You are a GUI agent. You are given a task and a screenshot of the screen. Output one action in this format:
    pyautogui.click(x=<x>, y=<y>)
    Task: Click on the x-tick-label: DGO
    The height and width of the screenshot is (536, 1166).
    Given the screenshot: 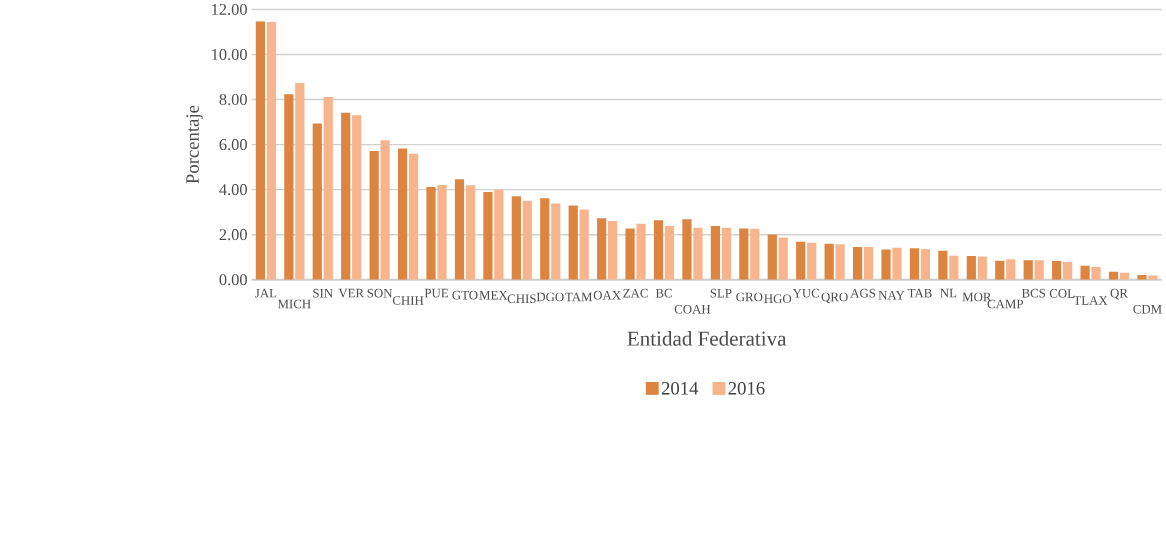 What is the action you would take?
    pyautogui.click(x=550, y=297)
    